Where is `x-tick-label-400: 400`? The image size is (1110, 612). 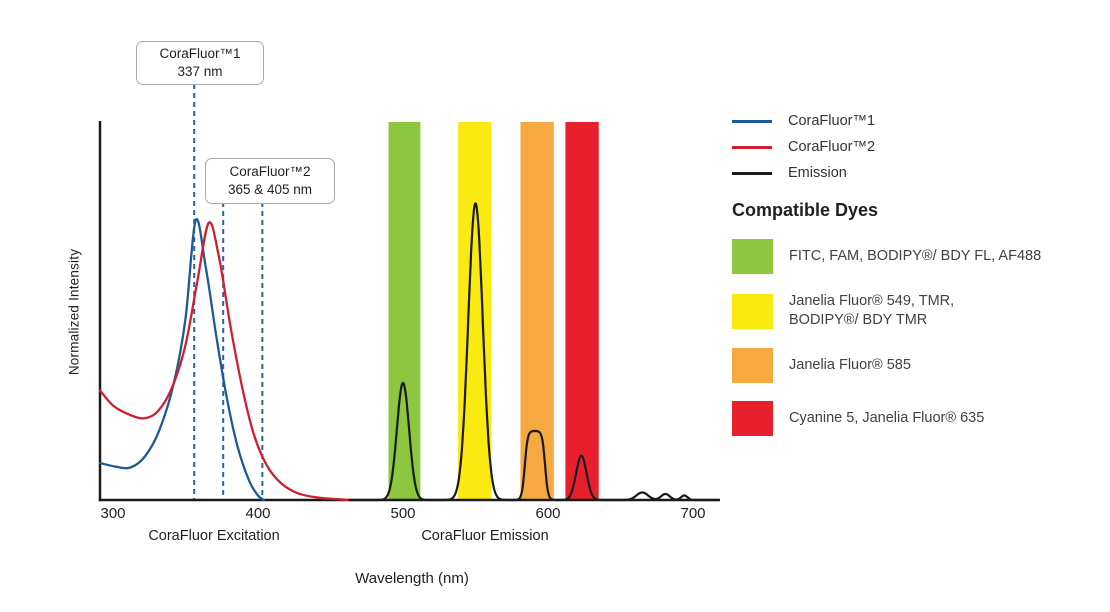 x-tick-label-400: 400 is located at coordinates (258, 513).